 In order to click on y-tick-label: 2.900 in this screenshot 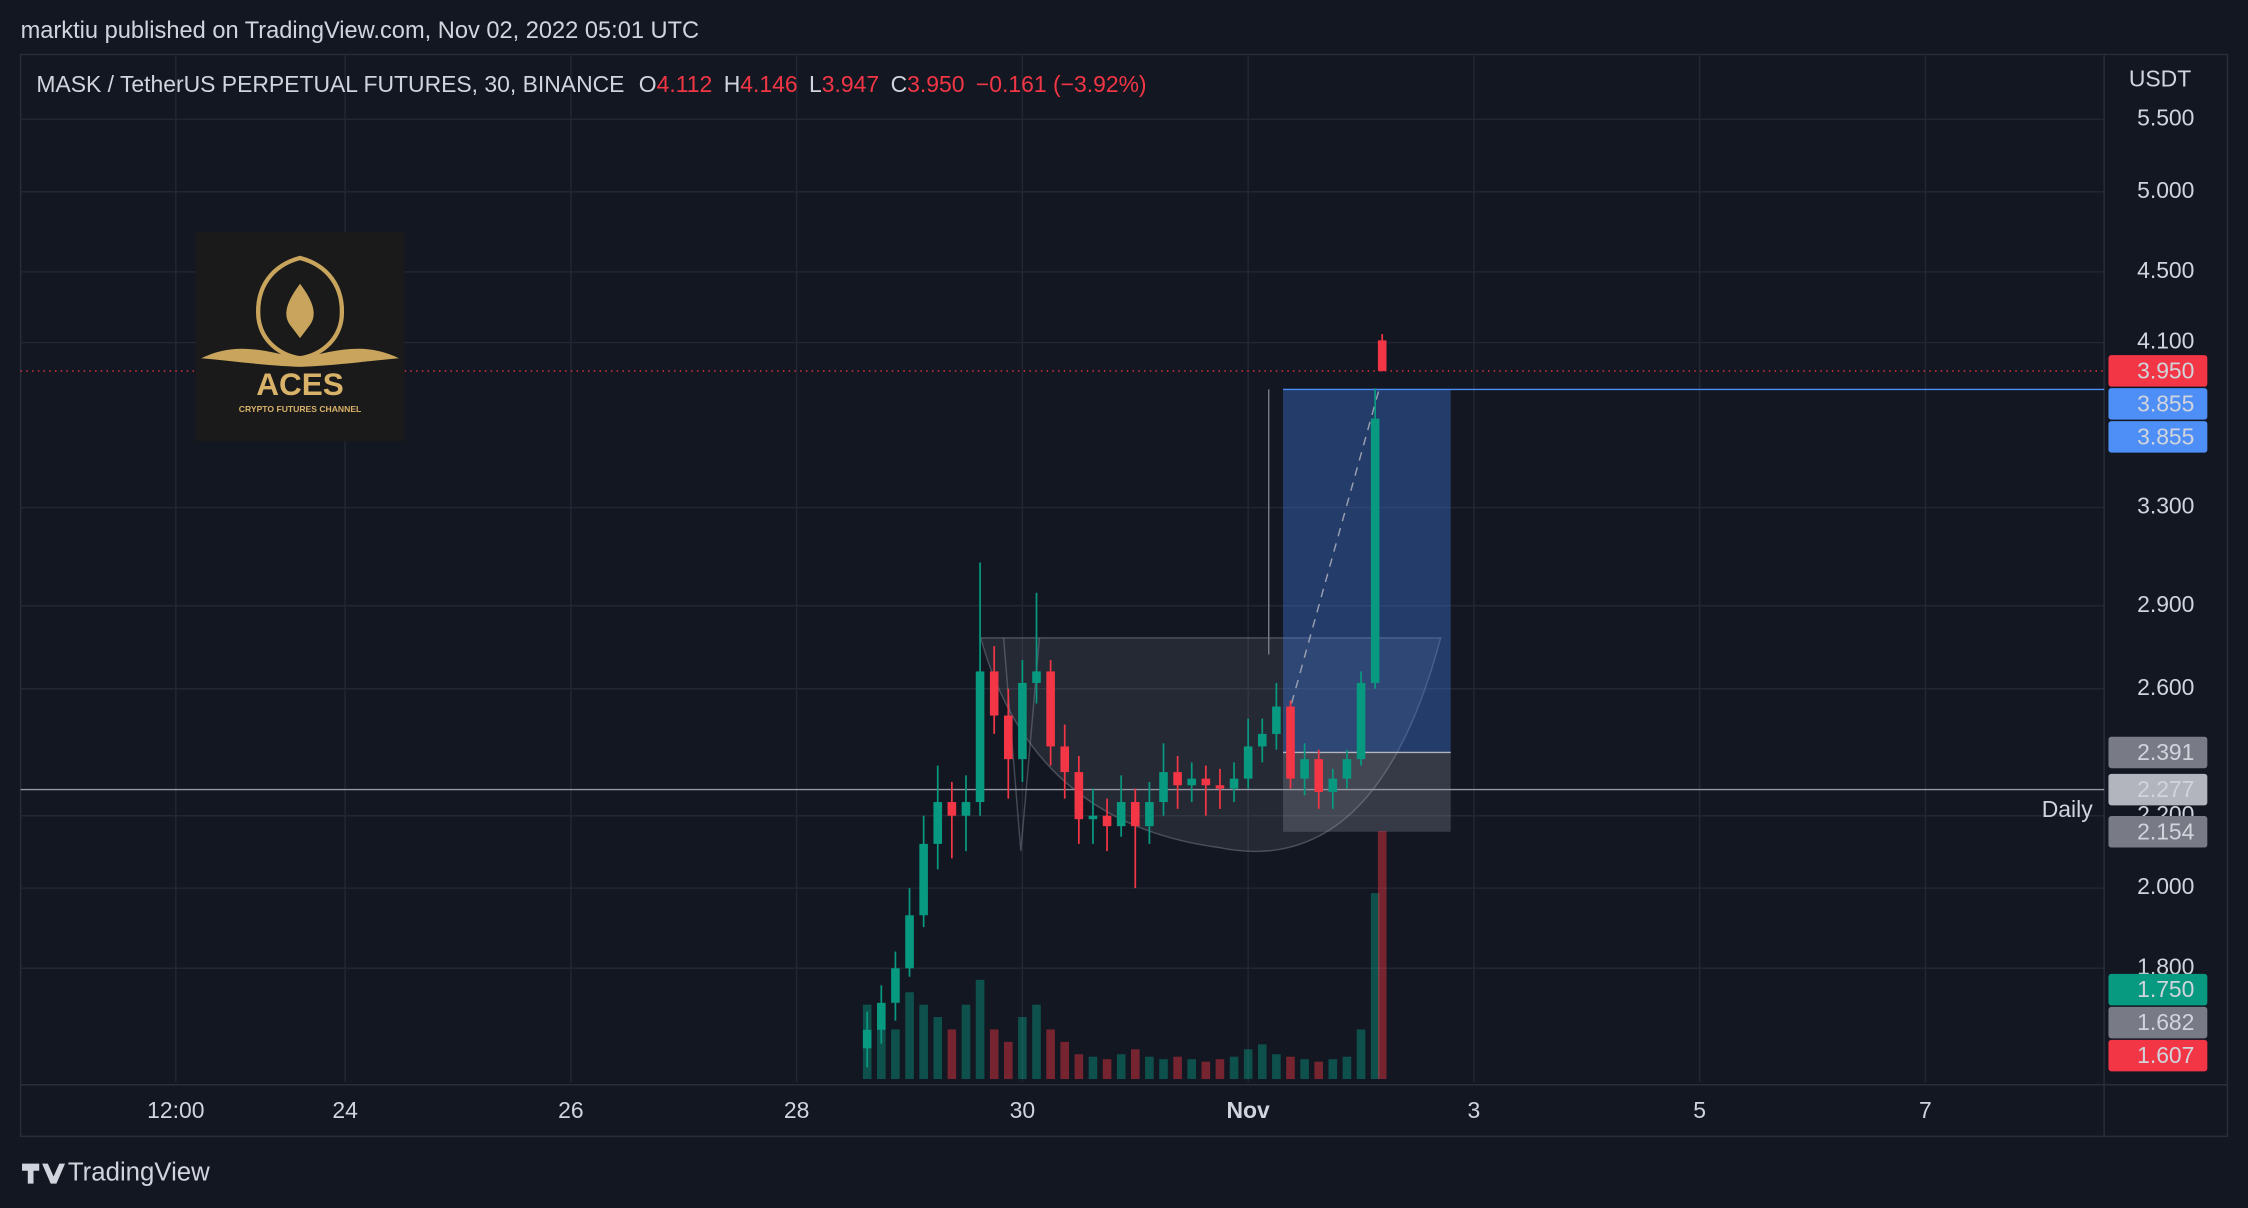, I will do `click(2165, 604)`.